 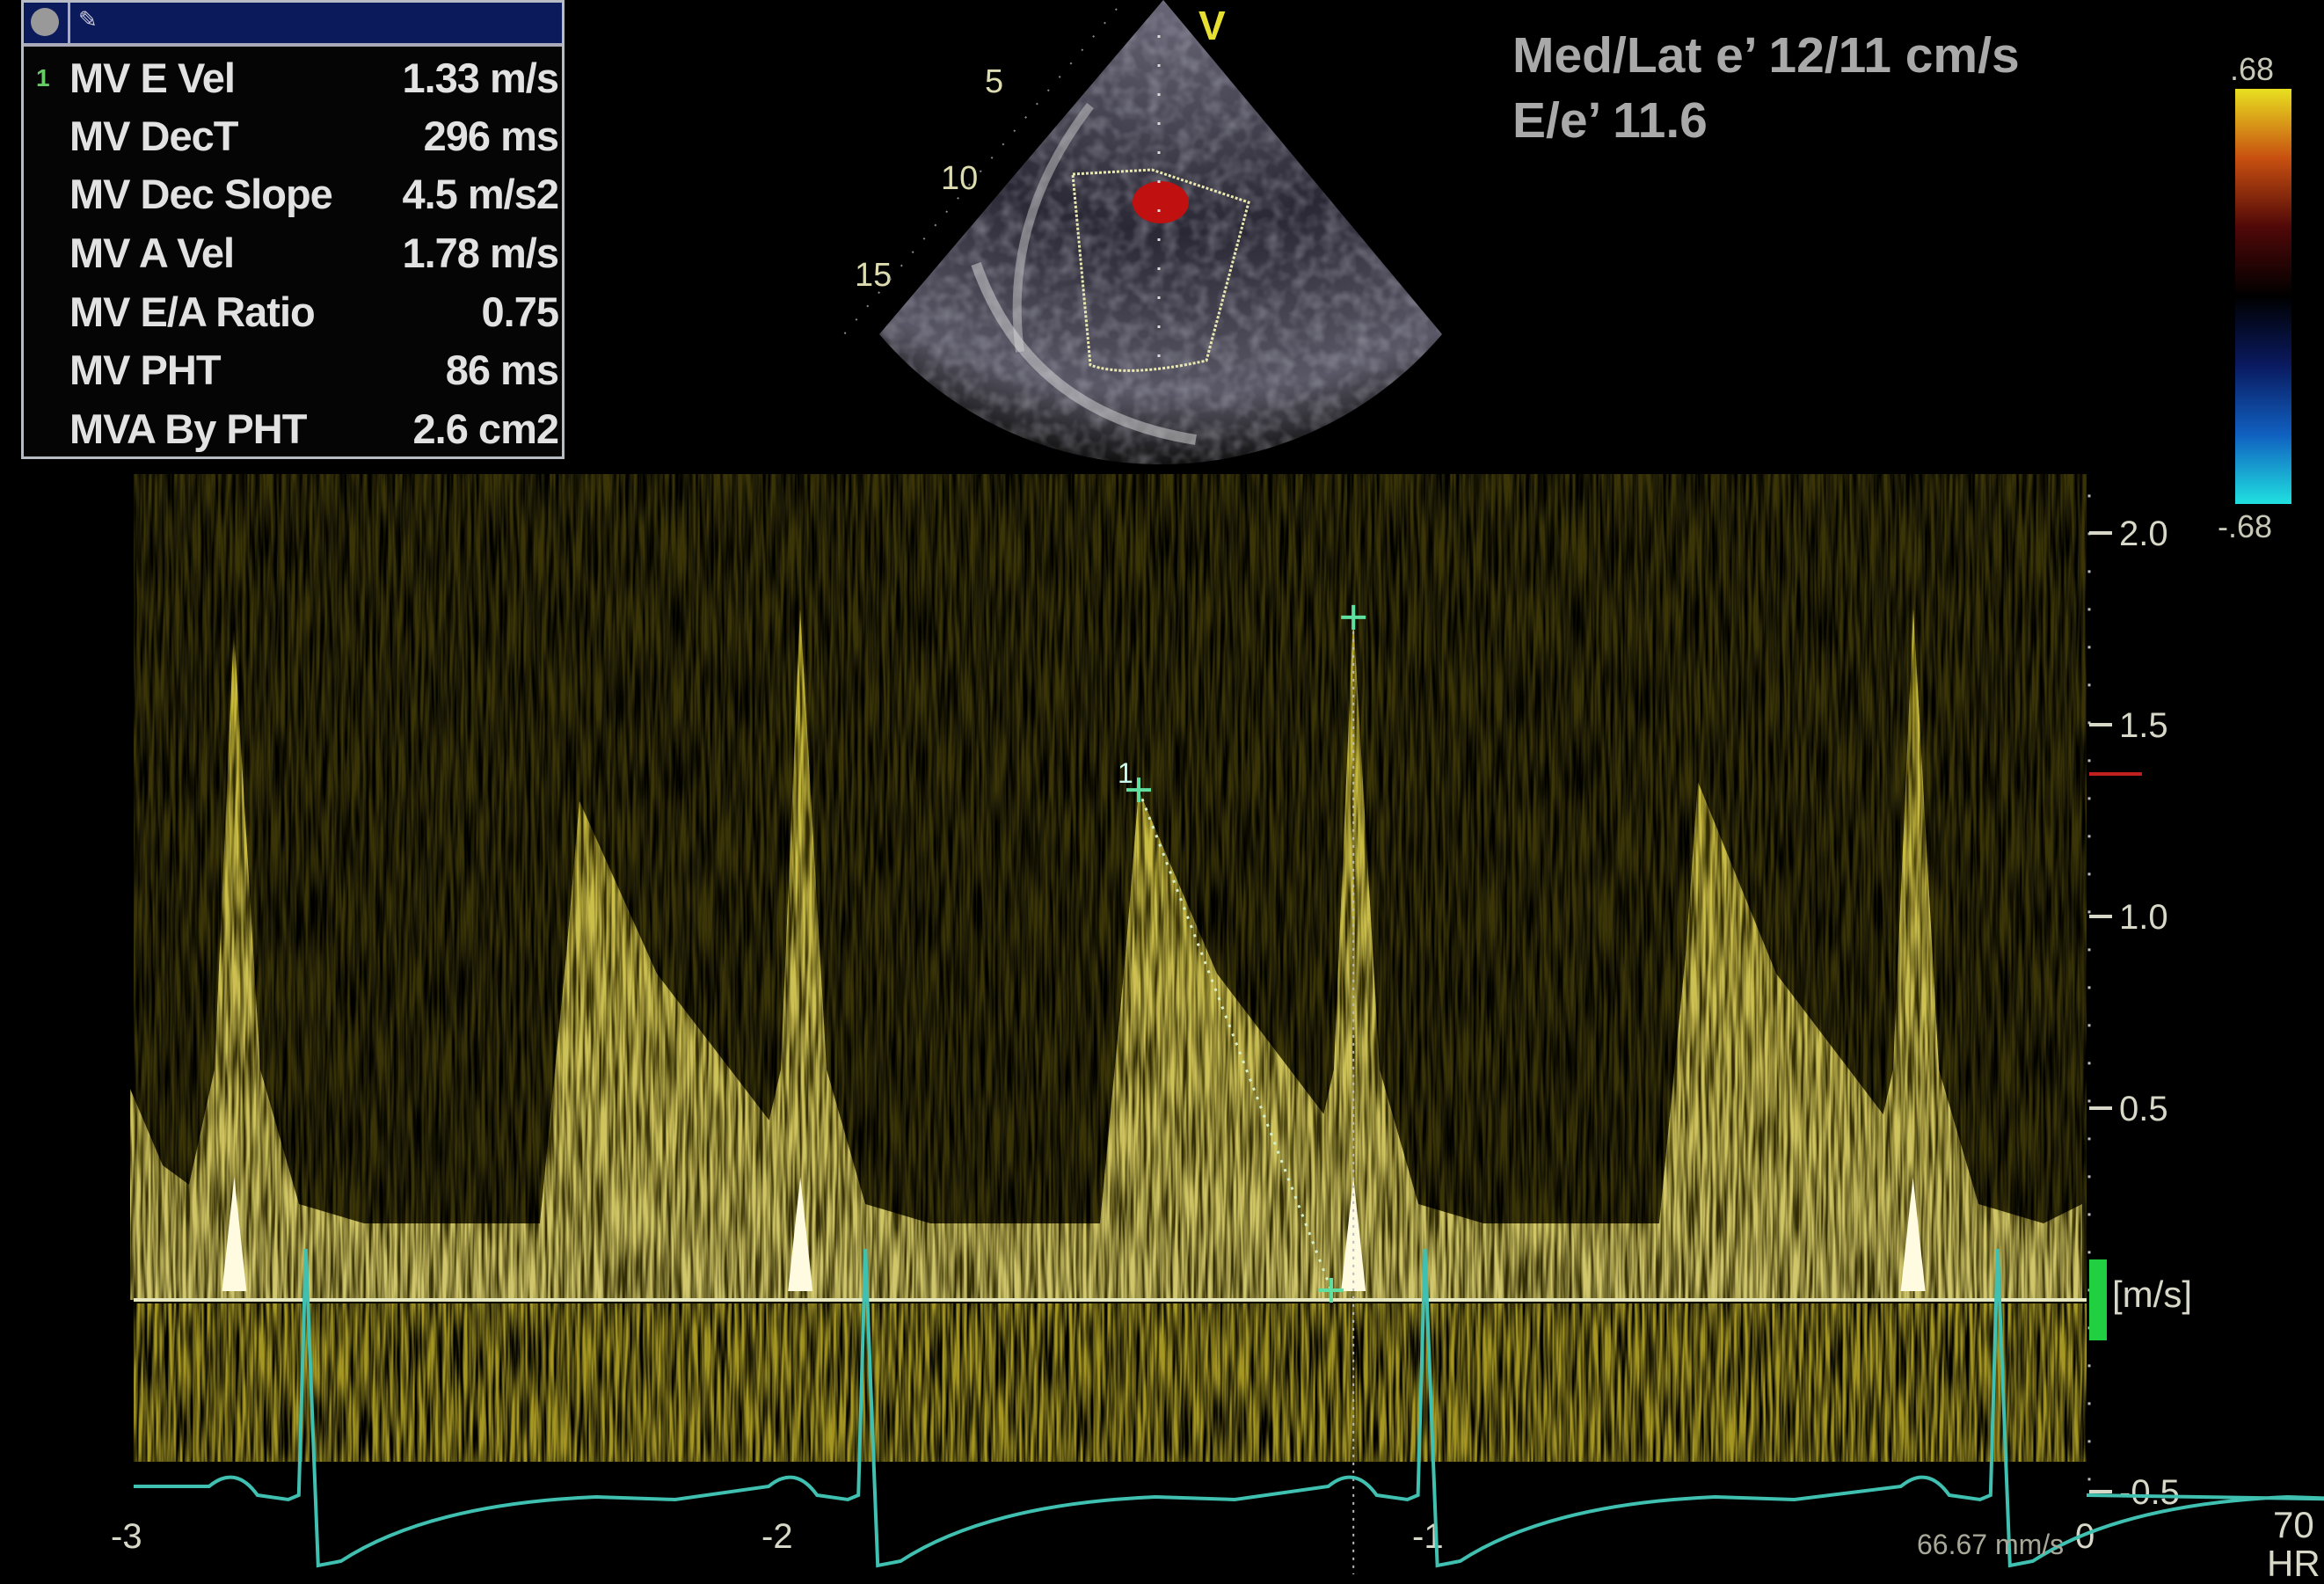 I want to click on heart-rate-value: 70, so click(x=2293, y=1524).